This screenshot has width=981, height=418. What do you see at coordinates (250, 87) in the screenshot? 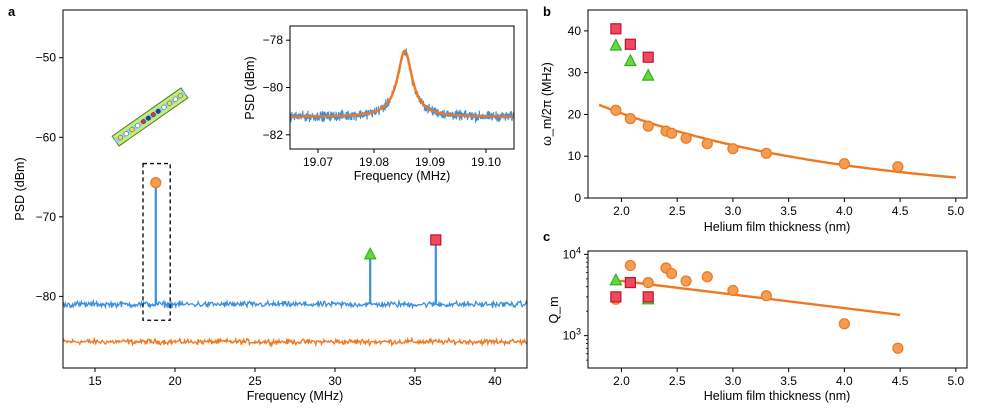
I see `inset-ylabel: PSD (dBm)` at bounding box center [250, 87].